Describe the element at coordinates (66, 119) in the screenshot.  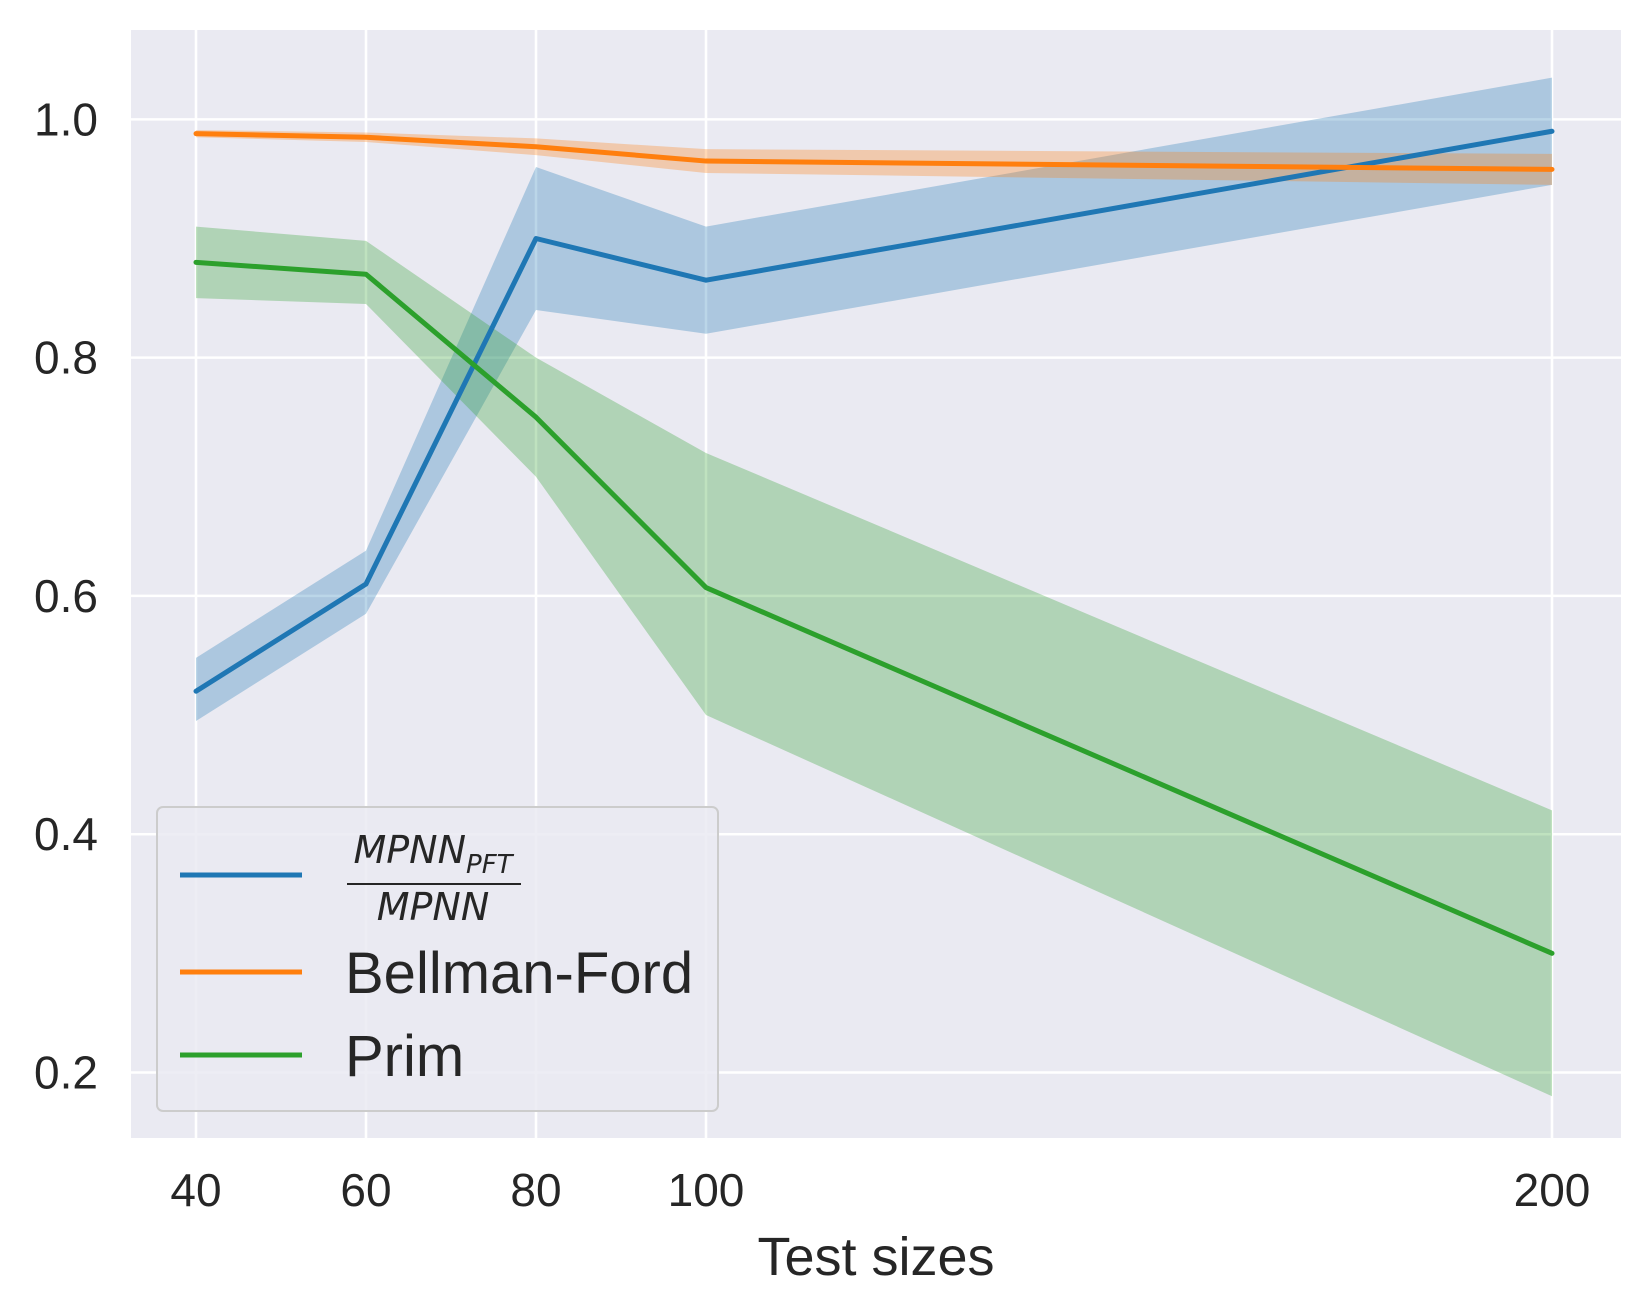
I see `y-tick-label: 1.0` at that location.